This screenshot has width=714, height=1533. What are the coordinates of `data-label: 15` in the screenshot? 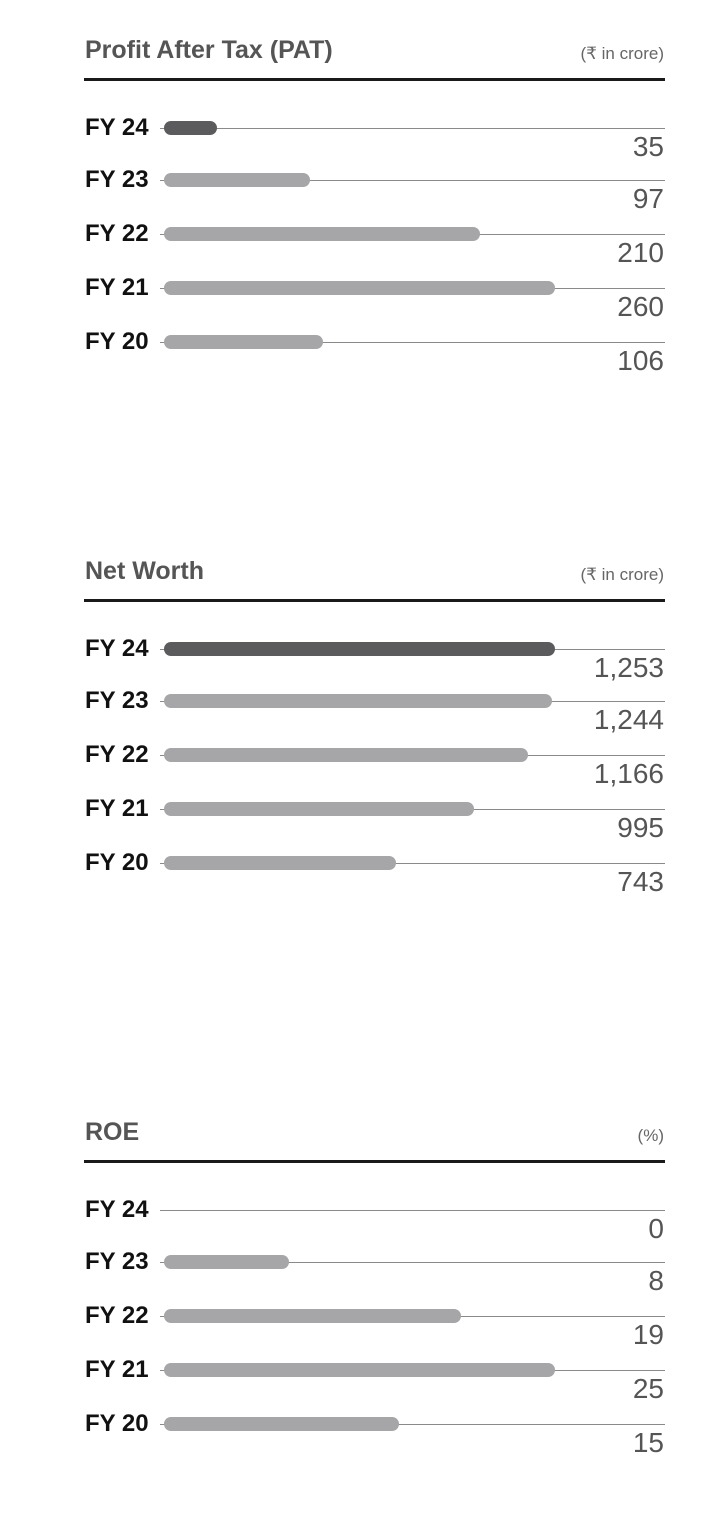 It's located at (648, 1442).